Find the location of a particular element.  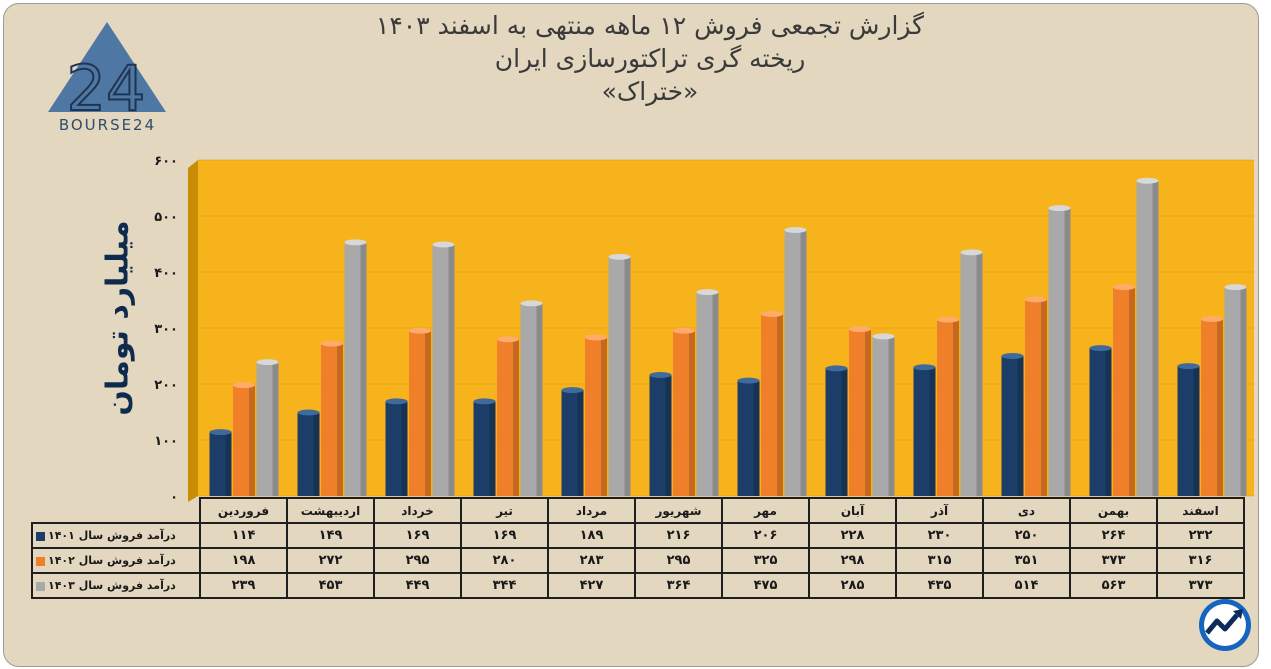

table-category-header: بهمن is located at coordinates (1113, 510).